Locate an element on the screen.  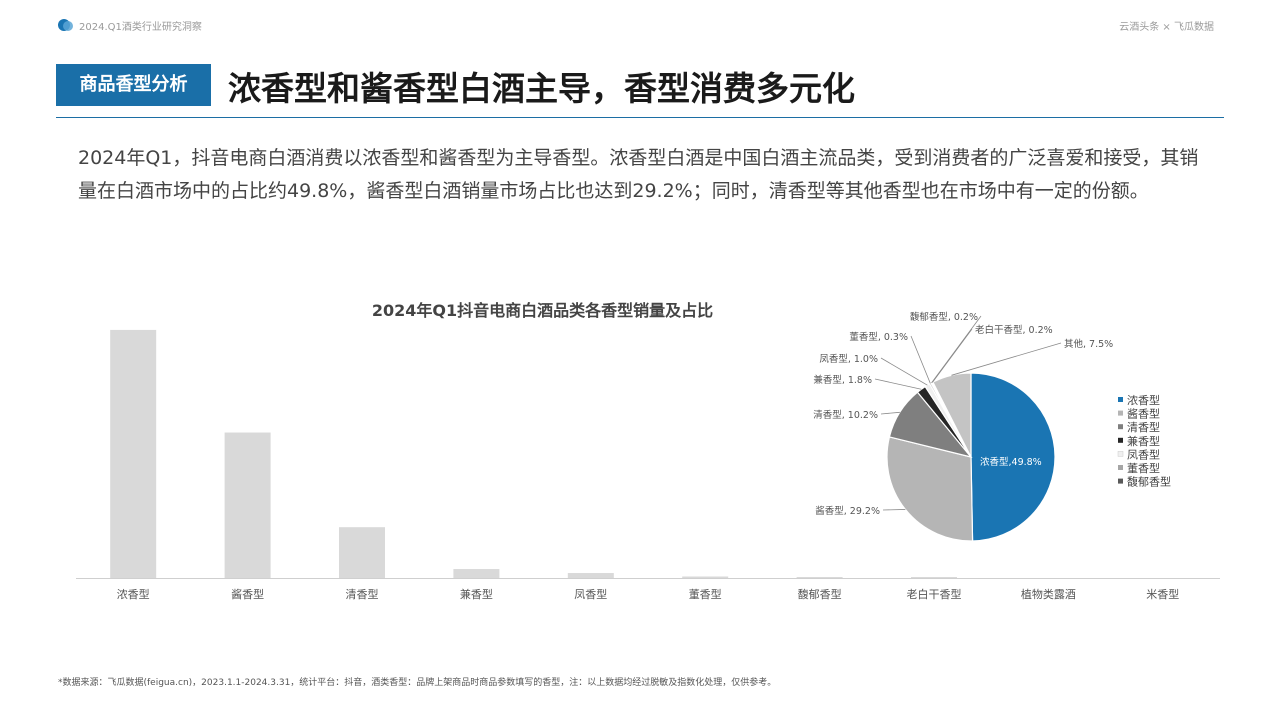
bar-兼香型 is located at coordinates (476, 573).